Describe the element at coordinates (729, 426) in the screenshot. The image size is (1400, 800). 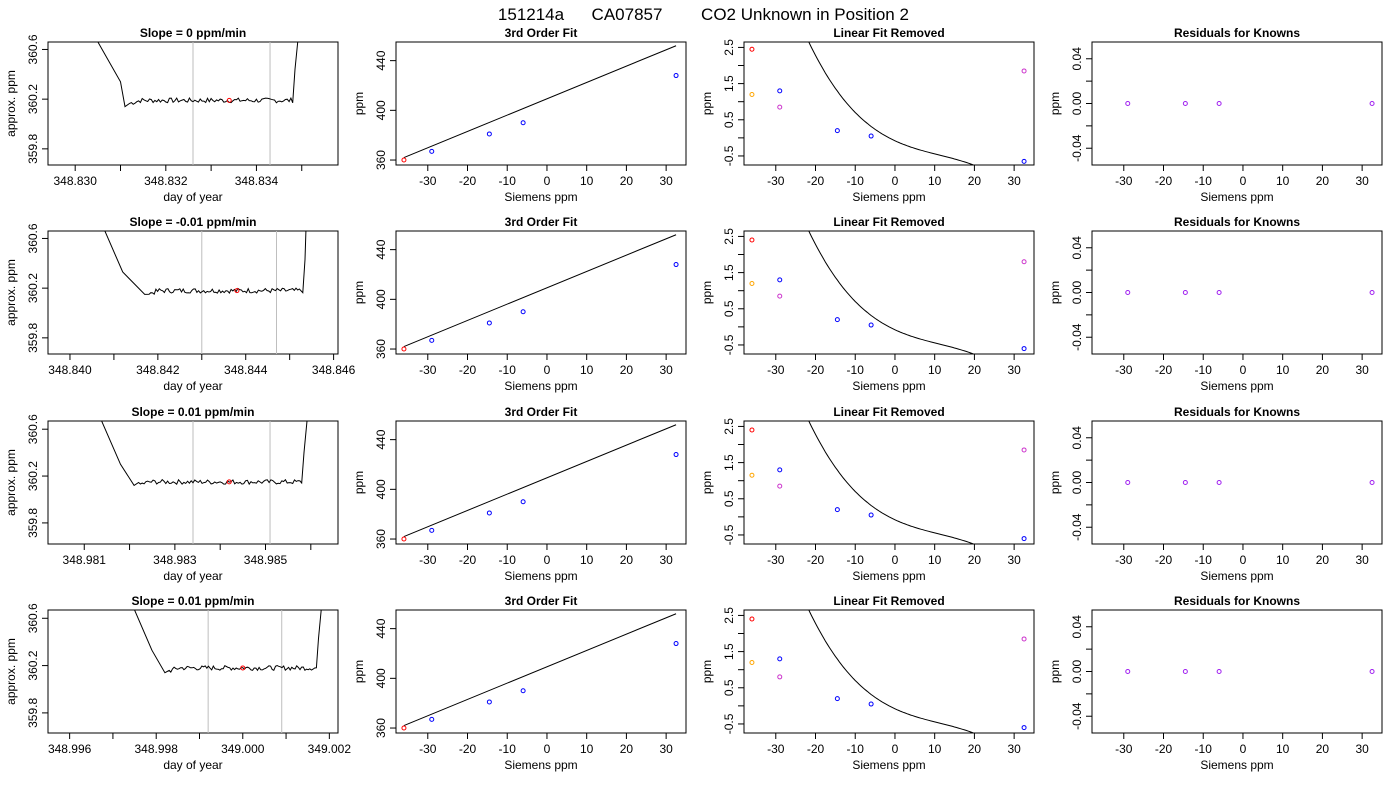
I see `y-tick-label: 2.5` at that location.